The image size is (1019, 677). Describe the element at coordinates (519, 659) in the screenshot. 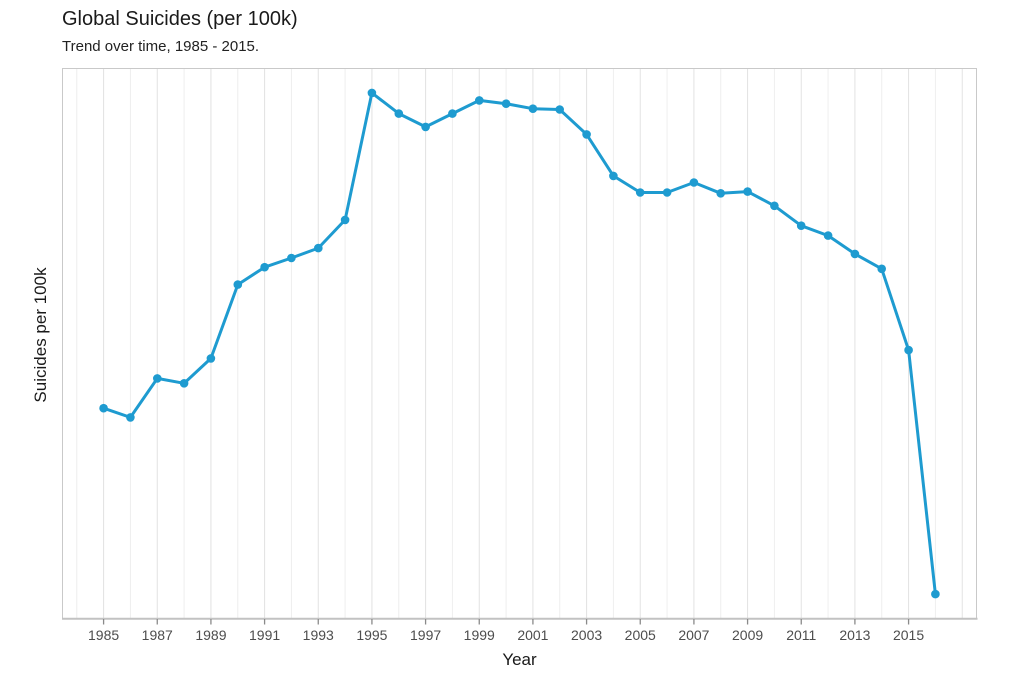

I see `x-axis-title: Year` at that location.